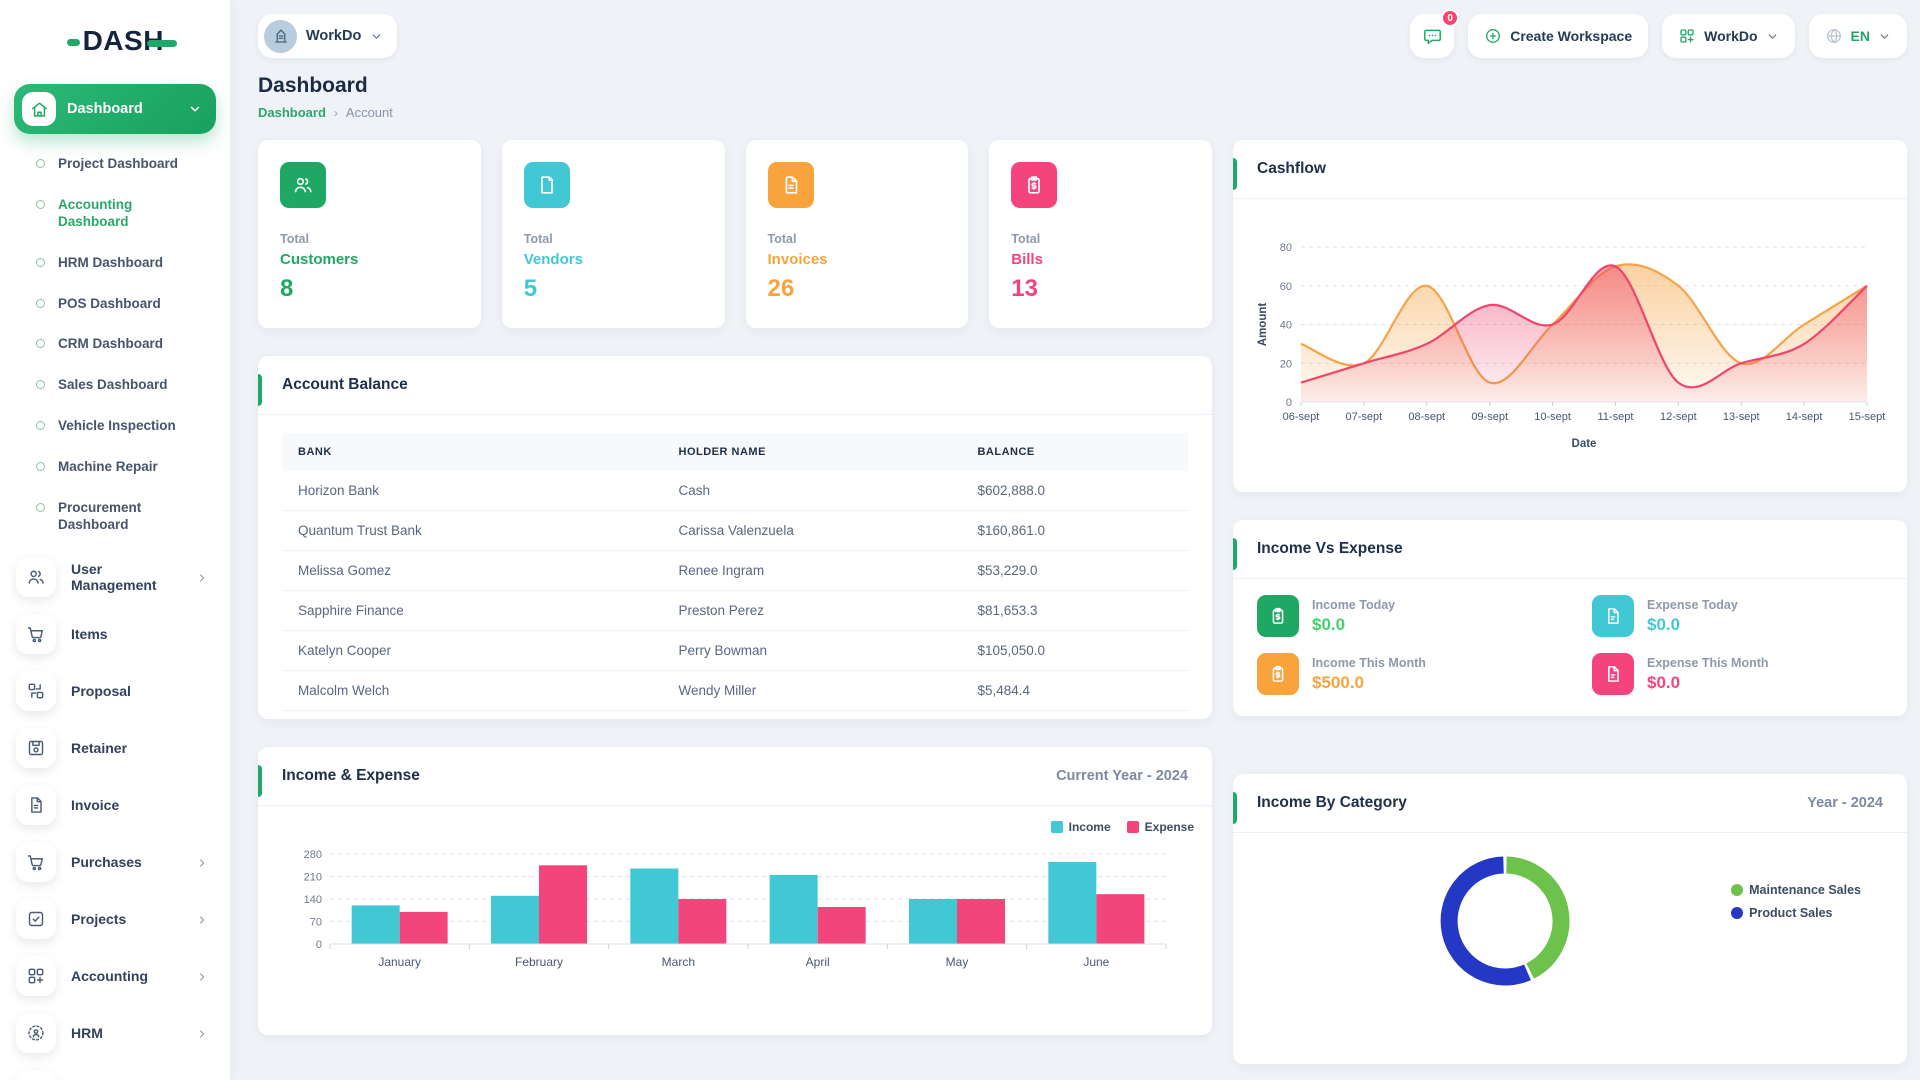 This screenshot has width=1920, height=1080. Describe the element at coordinates (1122, 776) in the screenshot. I see `income-expense-period: Current Year - 2024` at that location.